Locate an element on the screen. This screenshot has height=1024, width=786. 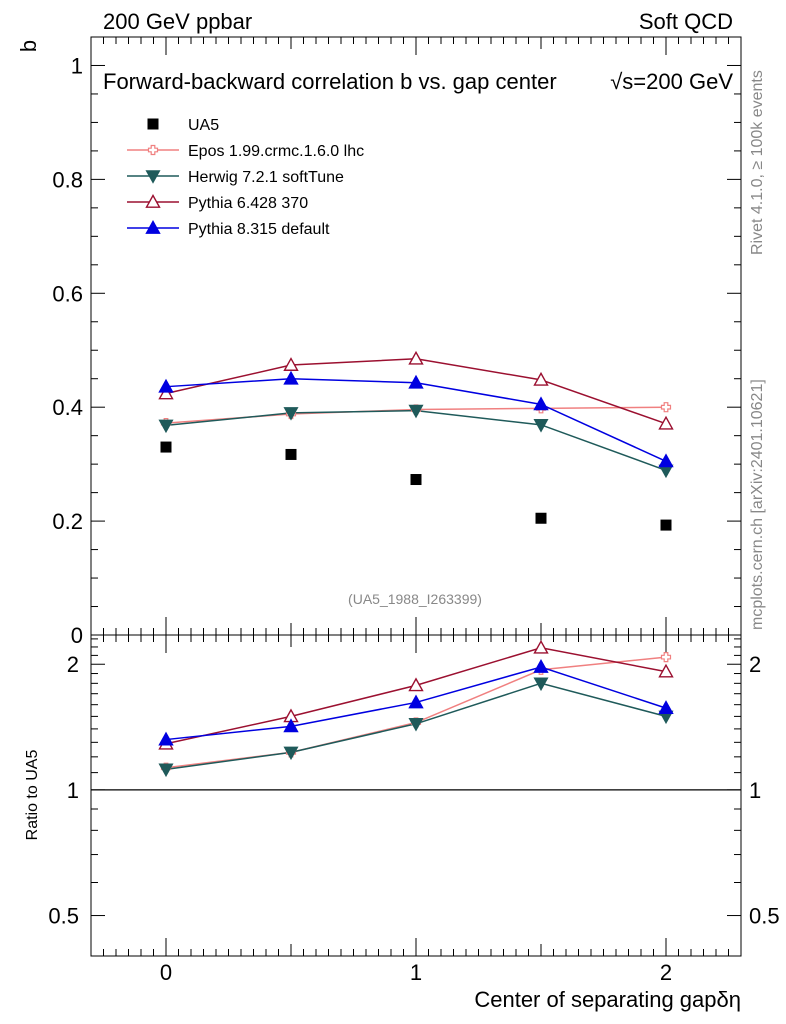
plot-title-energy: √s=200 GeV is located at coordinates (671, 81).